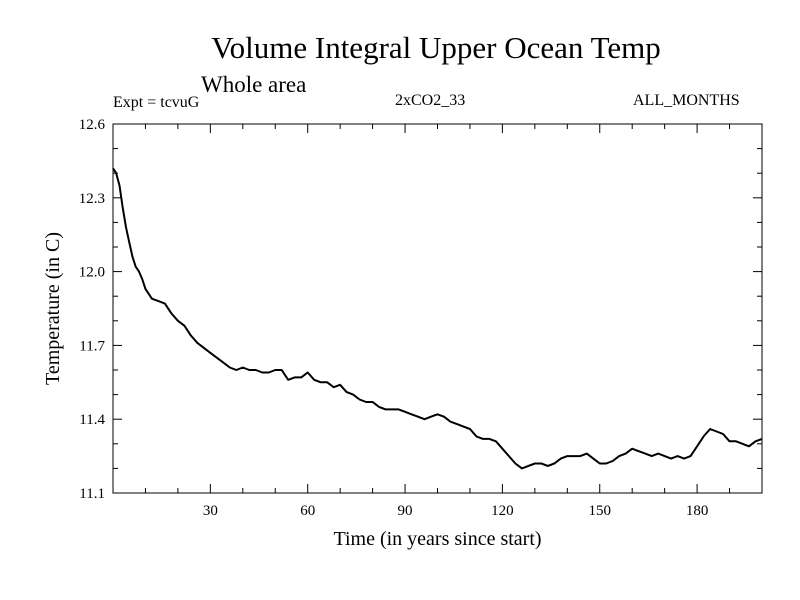 Image resolution: width=800 pixels, height=600 pixels. What do you see at coordinates (254, 84) in the screenshot?
I see `chart-subtitle: Whole area` at bounding box center [254, 84].